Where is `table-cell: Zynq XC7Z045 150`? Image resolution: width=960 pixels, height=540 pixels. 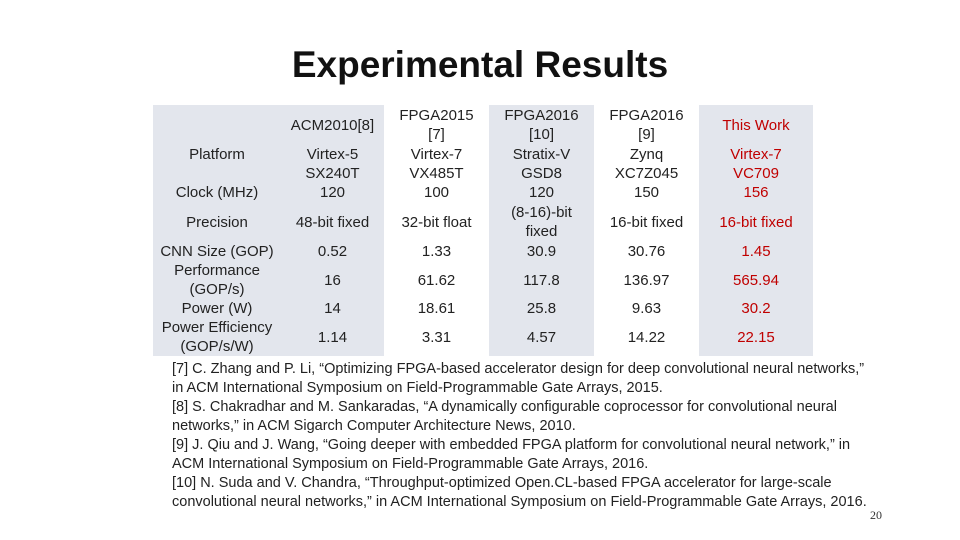
table-cell: Zynq XC7Z045 150 is located at coordinates (646, 173).